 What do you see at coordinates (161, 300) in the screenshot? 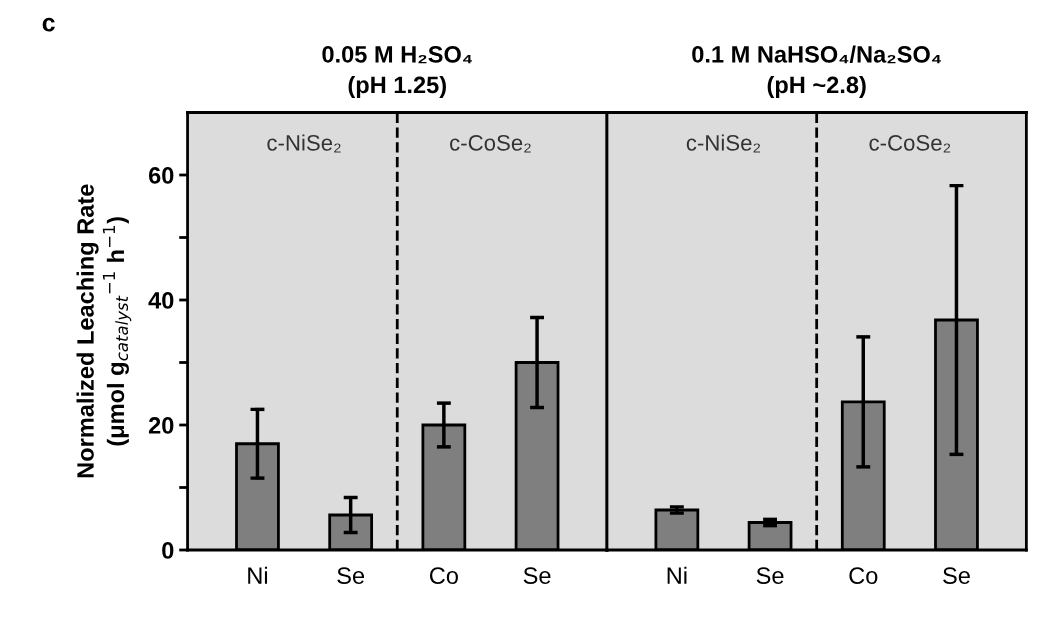
I see `y-tick-label: 40` at bounding box center [161, 300].